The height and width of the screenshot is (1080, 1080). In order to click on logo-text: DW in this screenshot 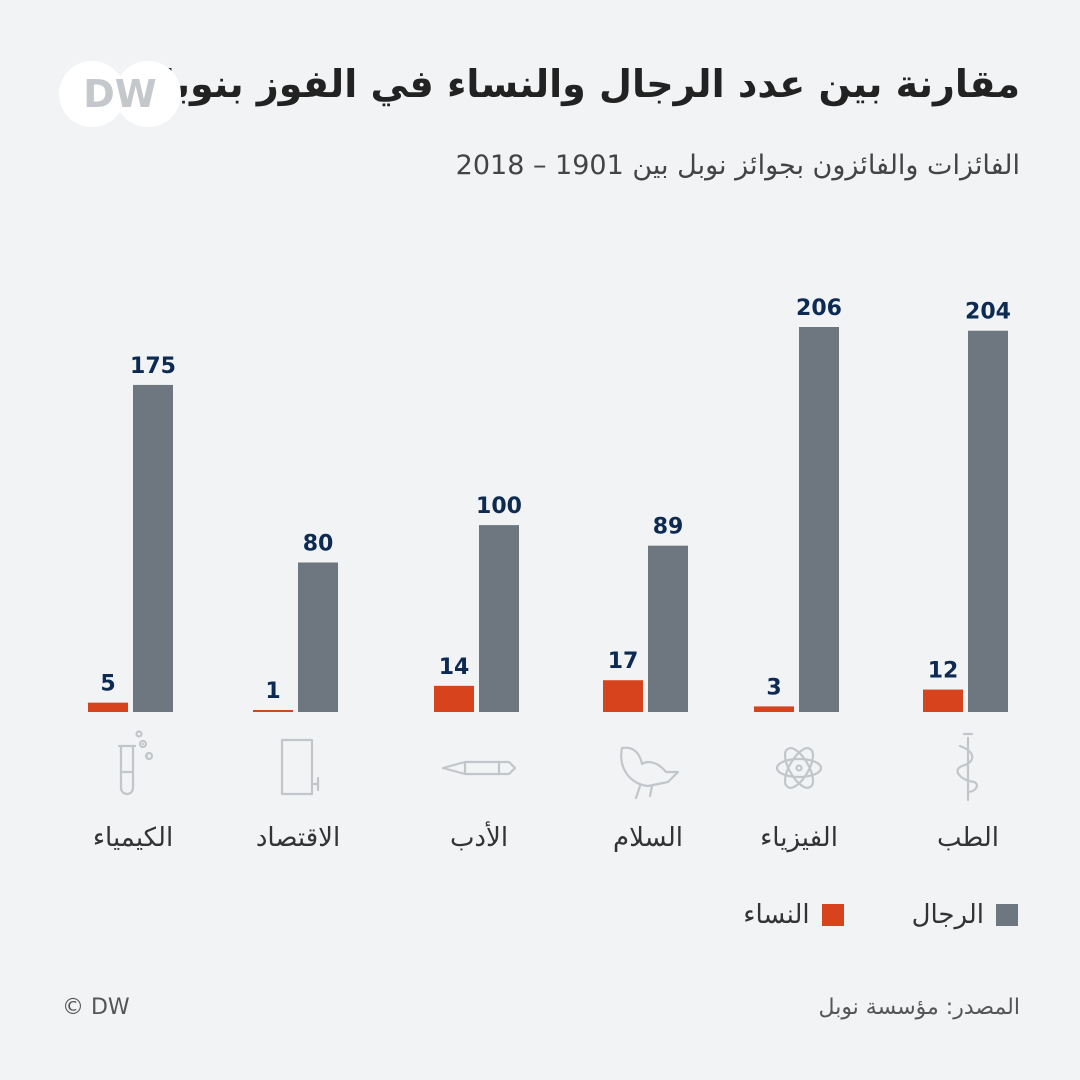, I will do `click(119, 94)`.